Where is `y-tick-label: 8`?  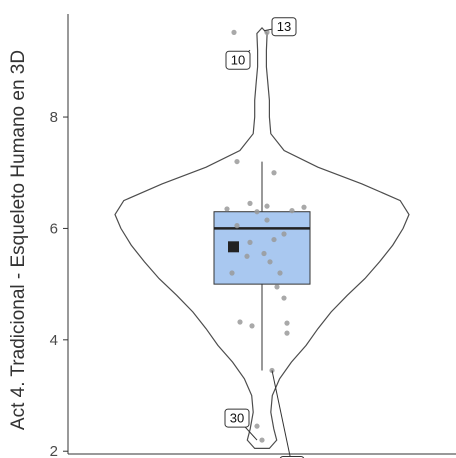 y-tick-label: 8 is located at coordinates (54, 117).